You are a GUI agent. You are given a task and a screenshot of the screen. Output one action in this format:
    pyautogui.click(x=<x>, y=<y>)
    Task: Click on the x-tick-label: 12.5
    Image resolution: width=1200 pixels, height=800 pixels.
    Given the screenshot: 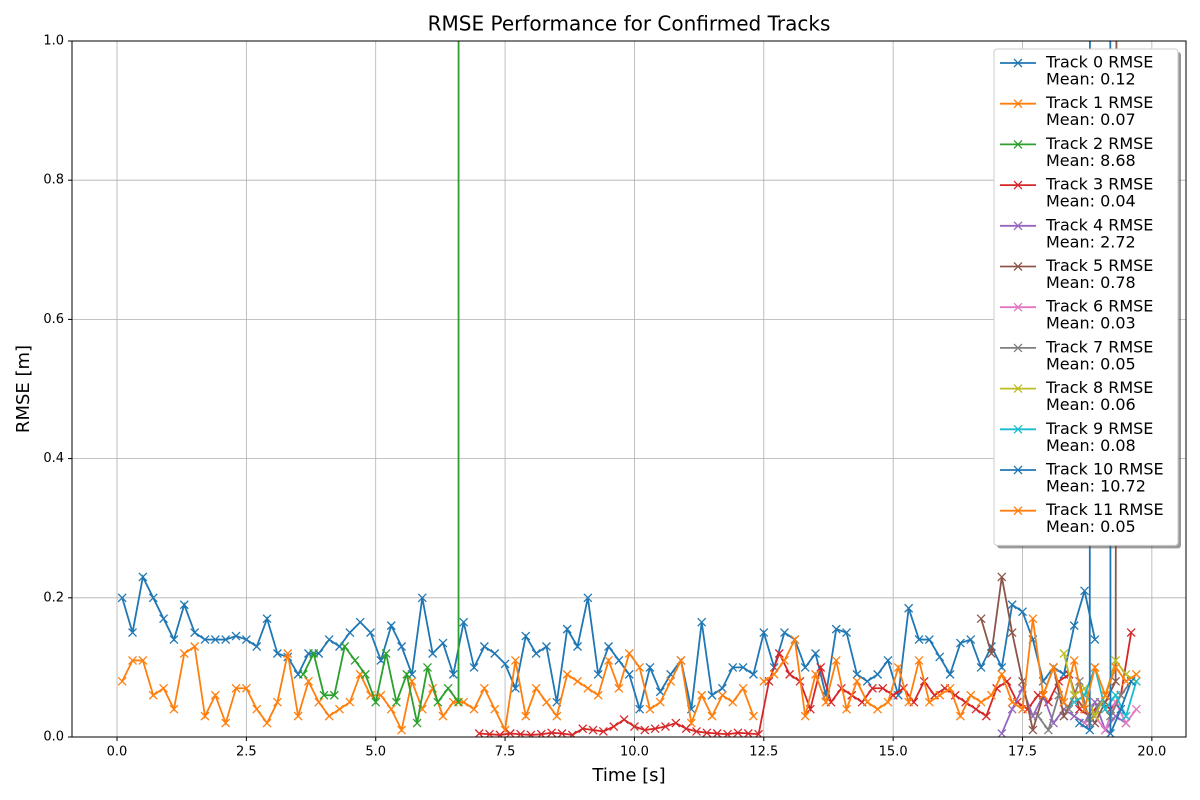 What is the action you would take?
    pyautogui.click(x=763, y=752)
    